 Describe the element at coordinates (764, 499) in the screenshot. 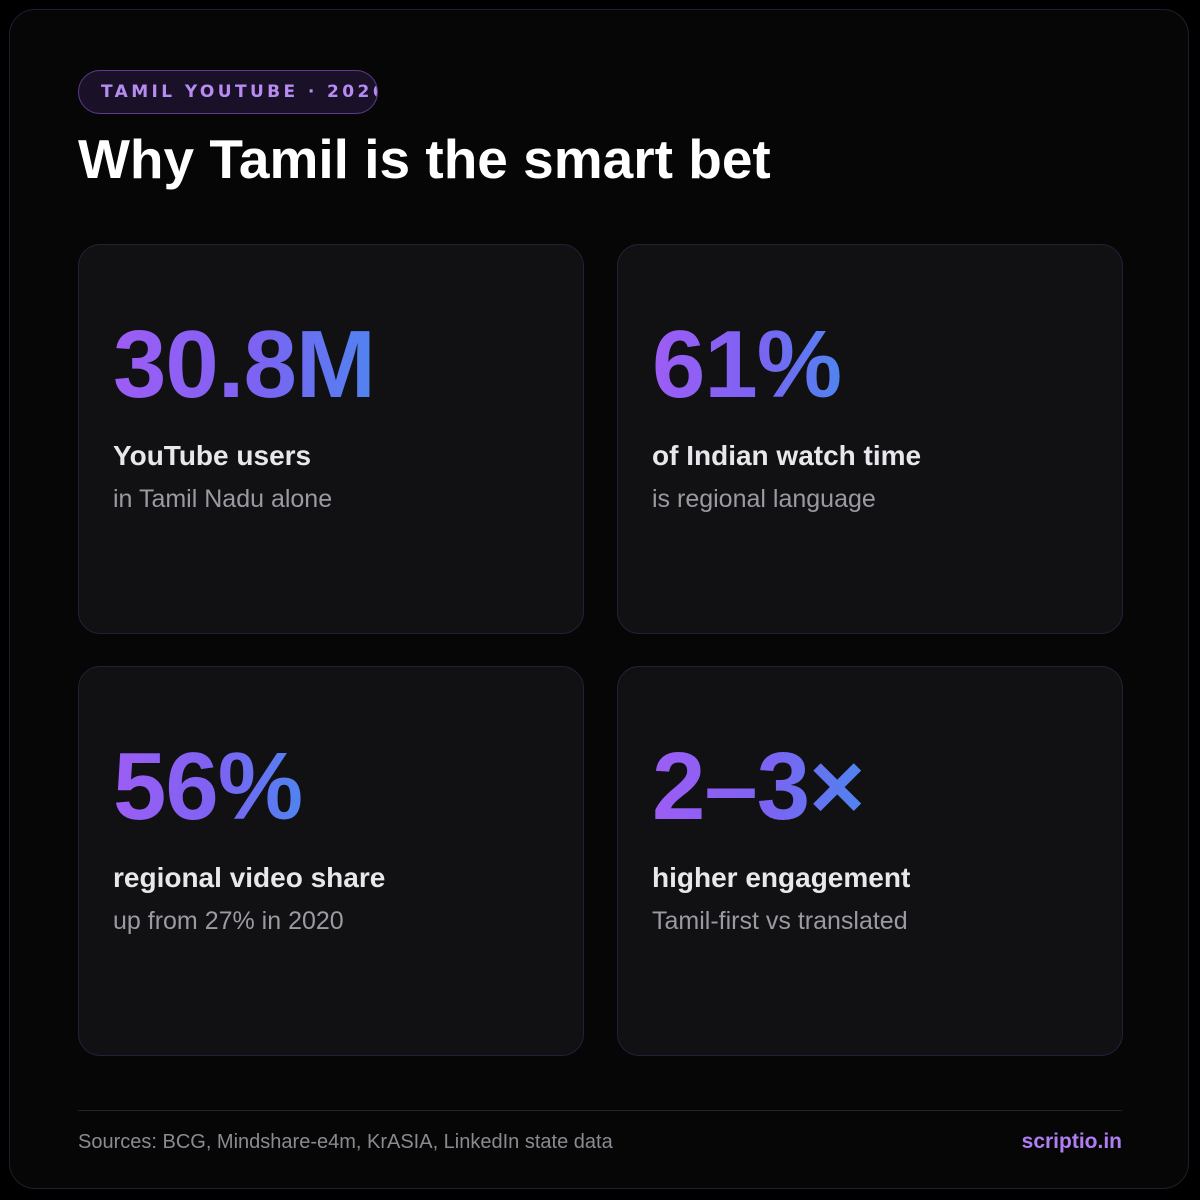

I see `stat-caption: is regional language` at that location.